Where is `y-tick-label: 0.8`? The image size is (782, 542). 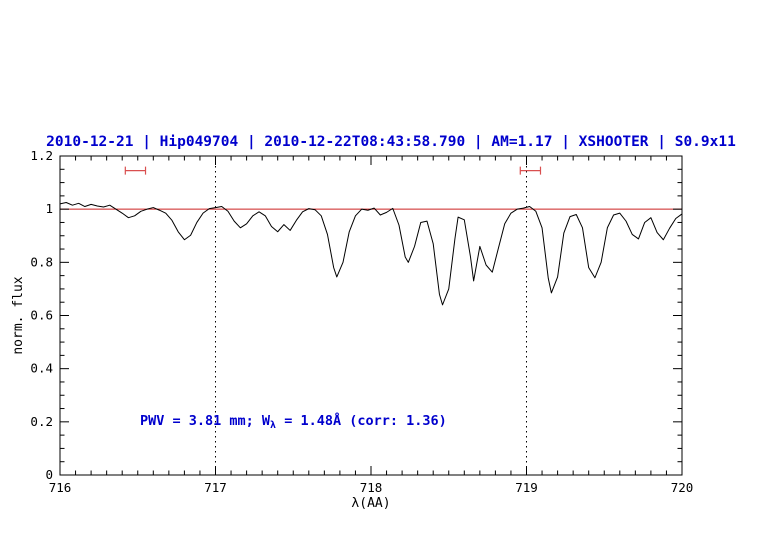 y-tick-label: 0.8 is located at coordinates (41, 261).